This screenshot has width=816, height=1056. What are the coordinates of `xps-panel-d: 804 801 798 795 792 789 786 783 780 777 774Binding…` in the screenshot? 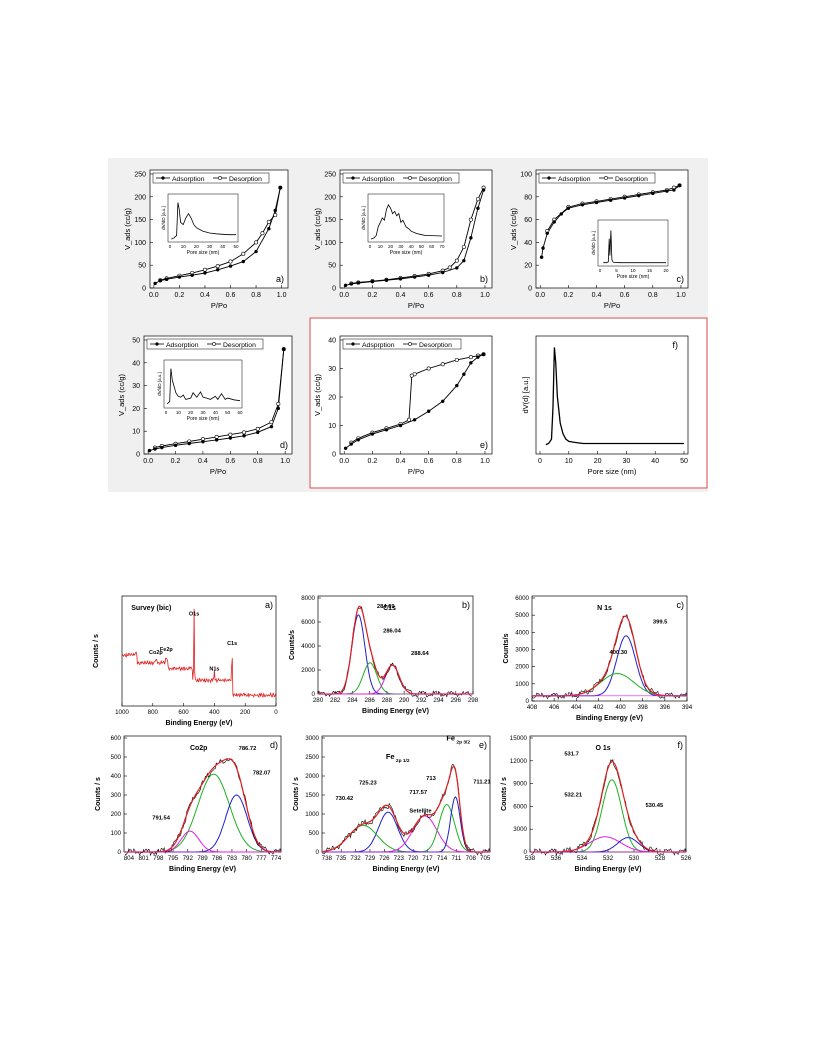 It's located at (188, 804).